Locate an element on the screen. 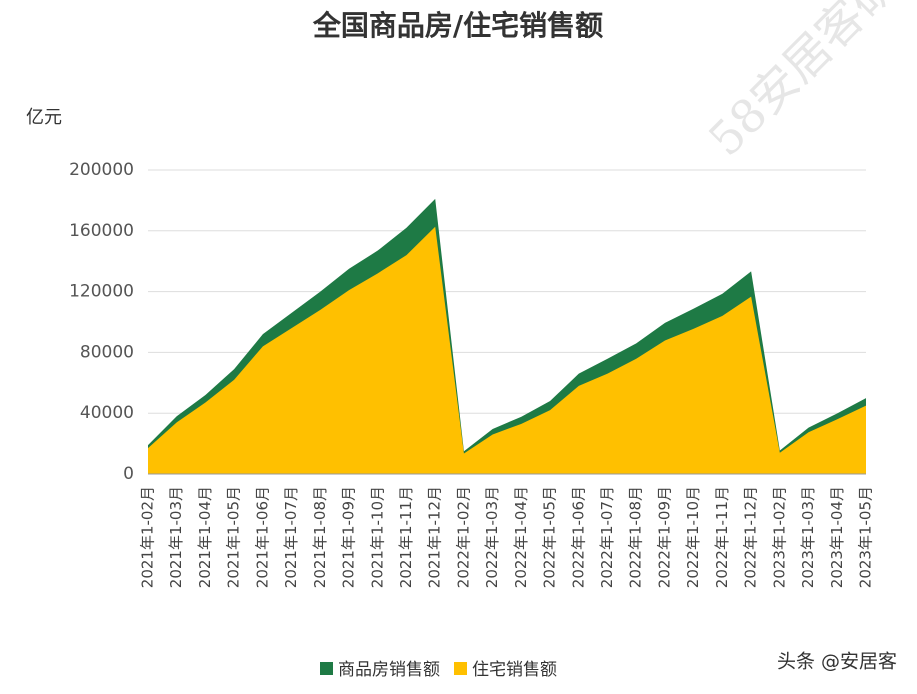 The width and height of the screenshot is (917, 694). x-tick-label: 2021年1-04月 is located at coordinates (205, 537).